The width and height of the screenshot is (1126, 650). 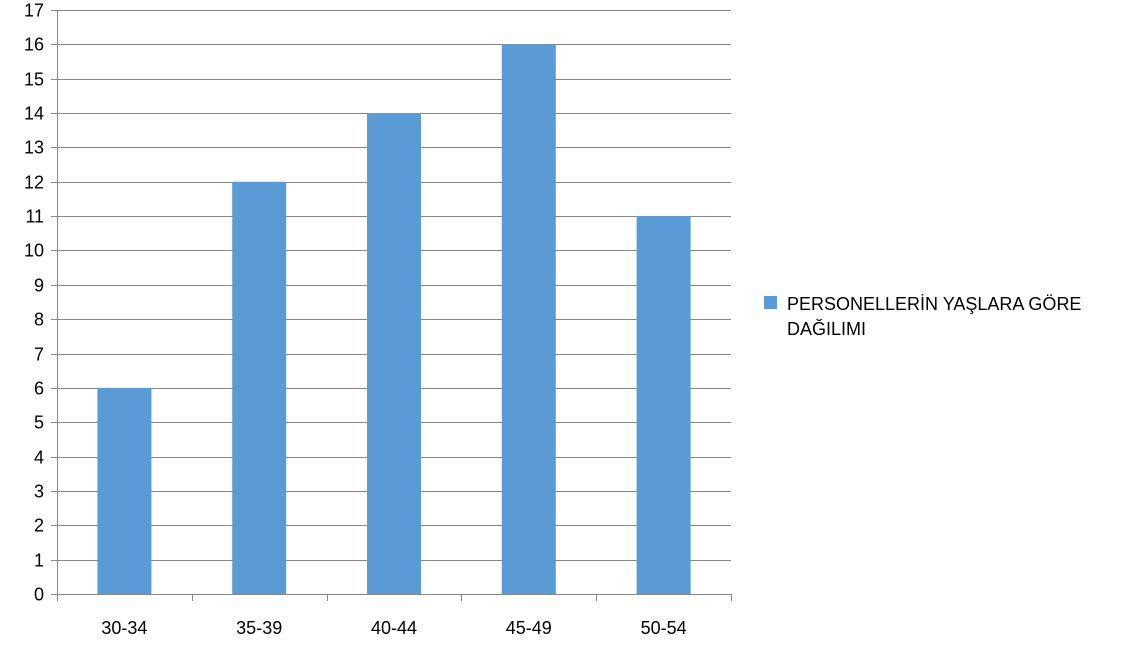 What do you see at coordinates (664, 628) in the screenshot?
I see `x-tick-label: 50-54` at bounding box center [664, 628].